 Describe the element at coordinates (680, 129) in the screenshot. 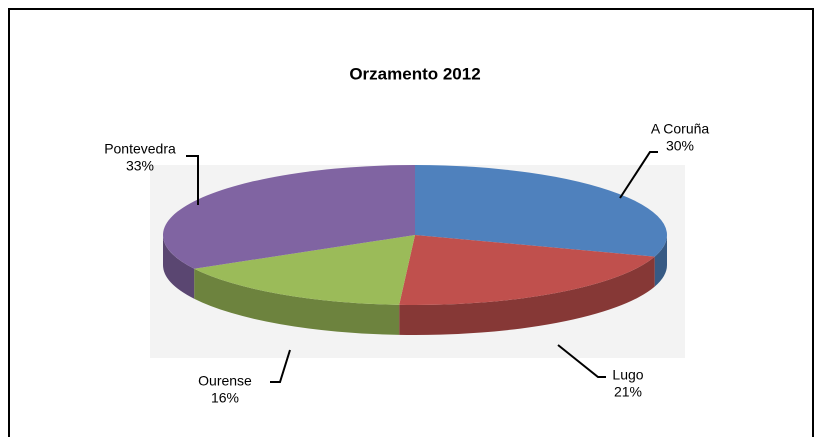

I see `data-label-name: A Coruña` at that location.